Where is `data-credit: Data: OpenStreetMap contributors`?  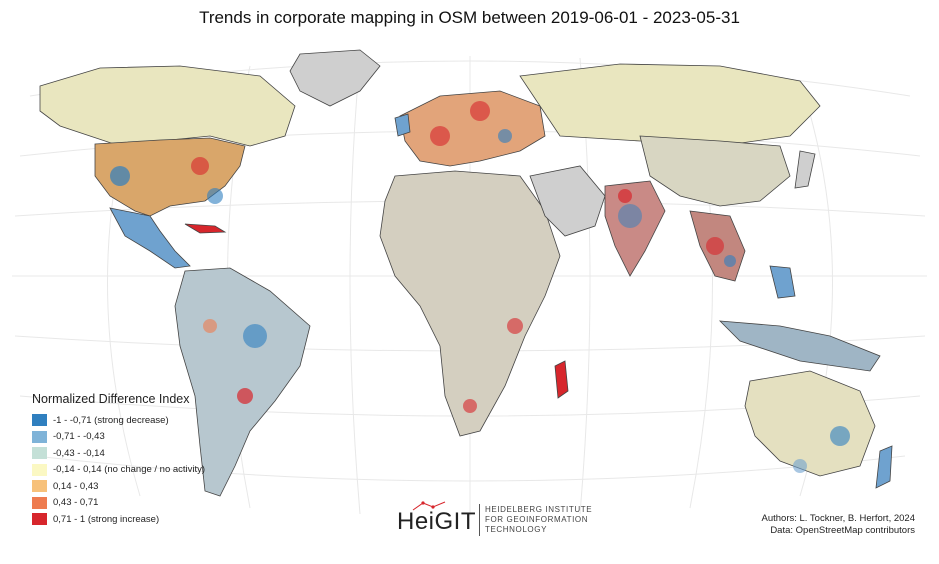 data-credit: Data: OpenStreetMap contributors is located at coordinates (842, 530).